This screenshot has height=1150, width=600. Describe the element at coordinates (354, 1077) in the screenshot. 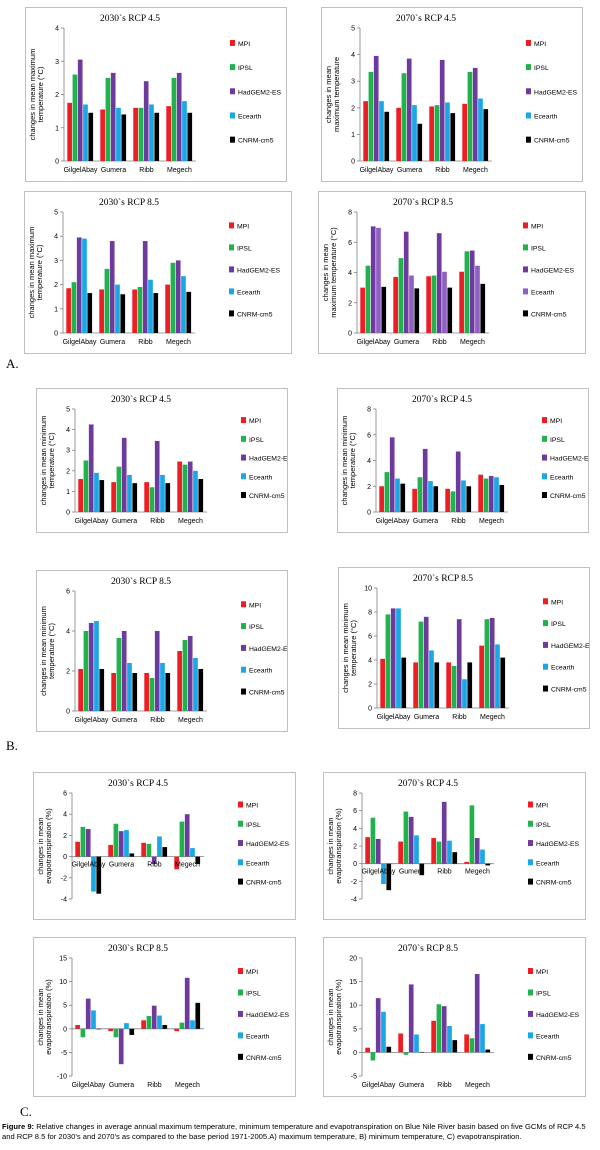

I see `y-tick-label: -5` at that location.